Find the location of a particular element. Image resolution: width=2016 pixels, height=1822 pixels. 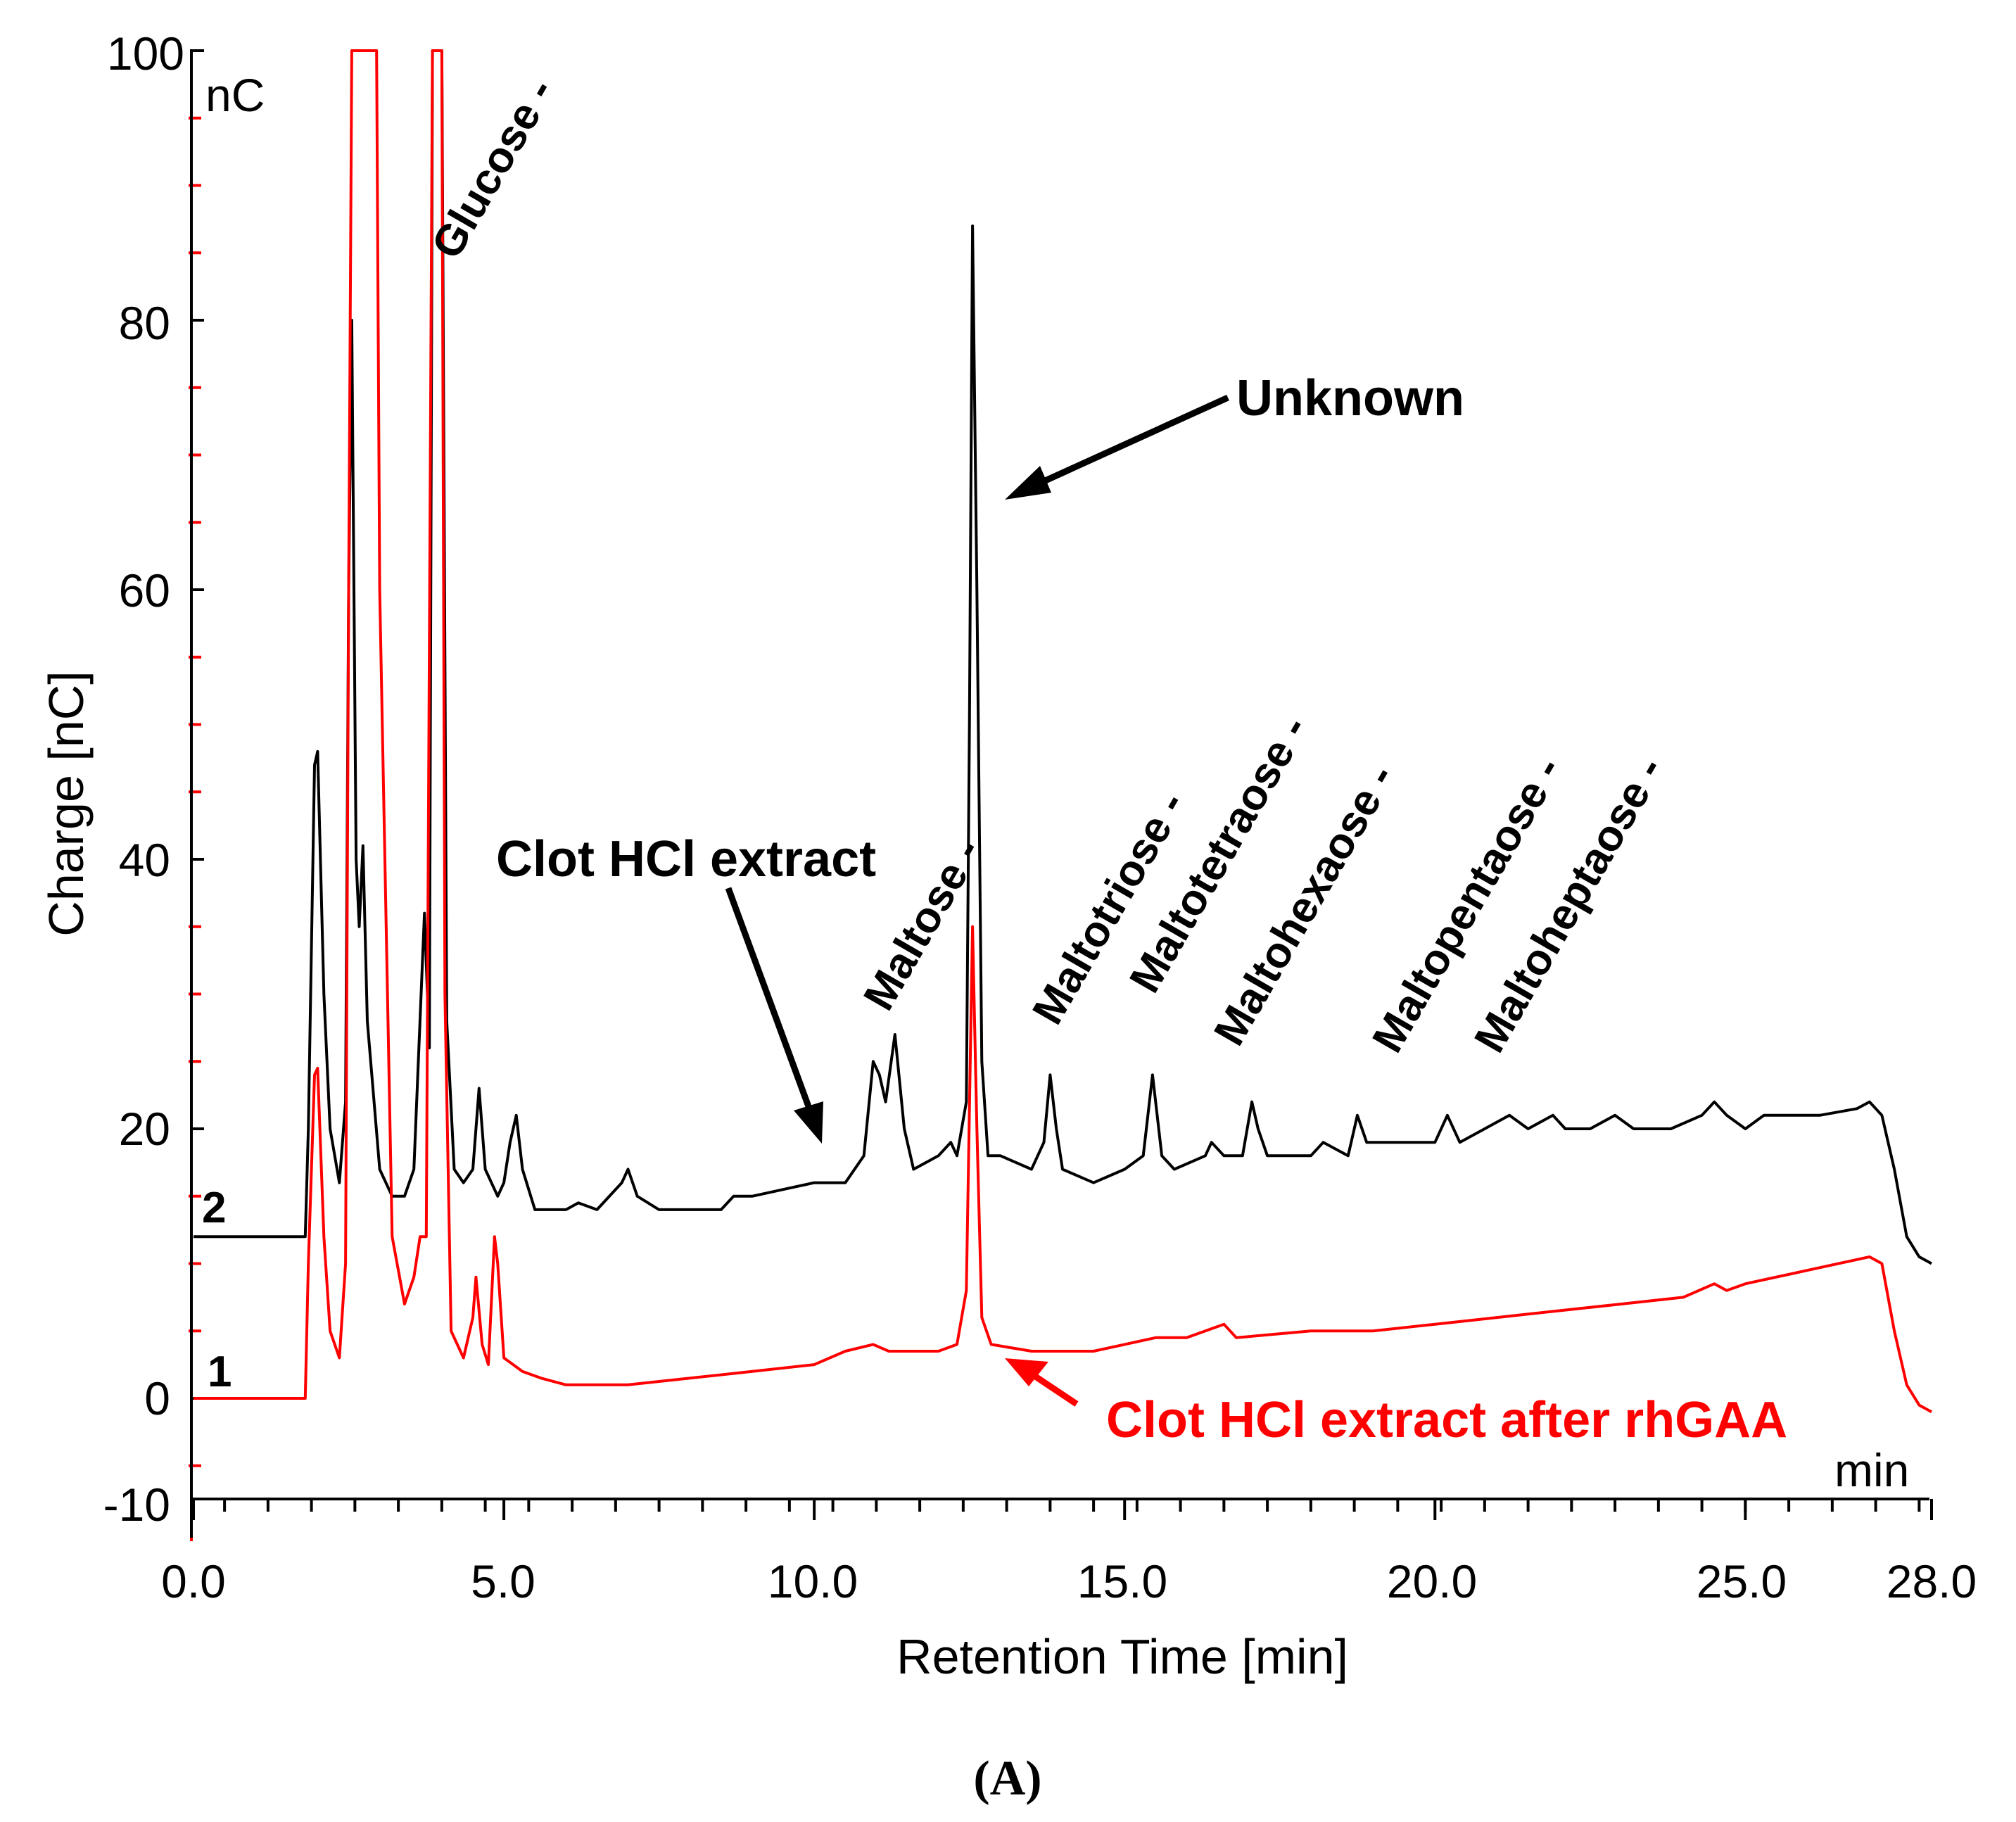

annotation-clot-extract-after-arrow is located at coordinates (1055, 1390).